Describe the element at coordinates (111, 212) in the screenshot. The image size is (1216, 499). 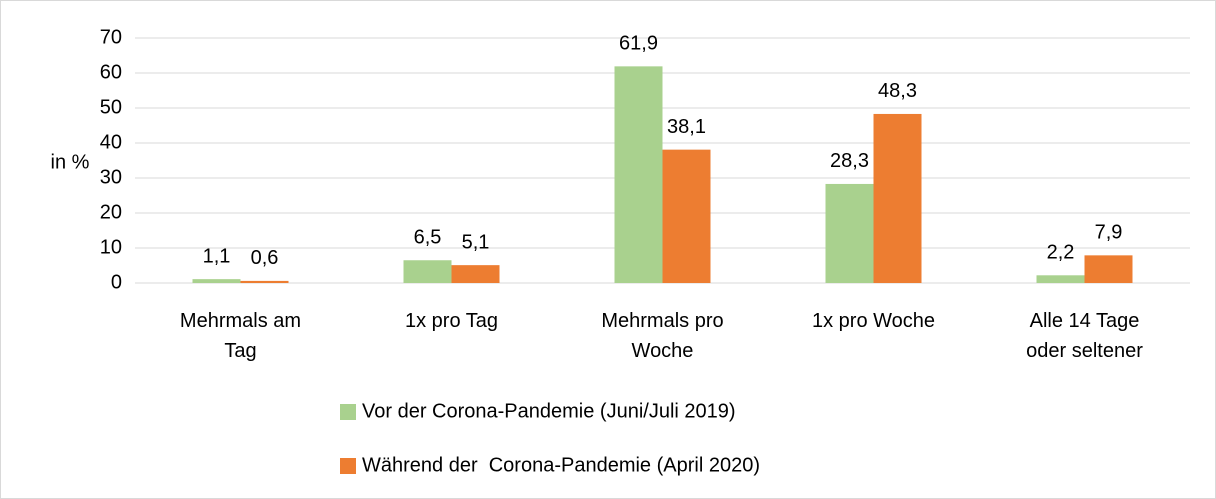
I see `y-tick-label: 20` at that location.